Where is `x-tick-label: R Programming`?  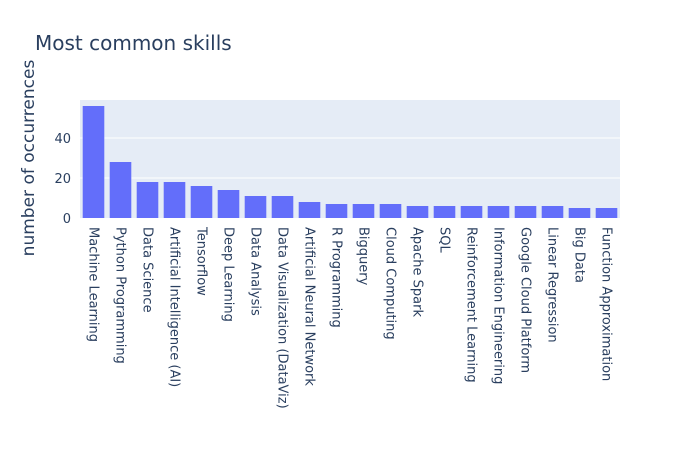 x-tick-label: R Programming is located at coordinates (336, 277).